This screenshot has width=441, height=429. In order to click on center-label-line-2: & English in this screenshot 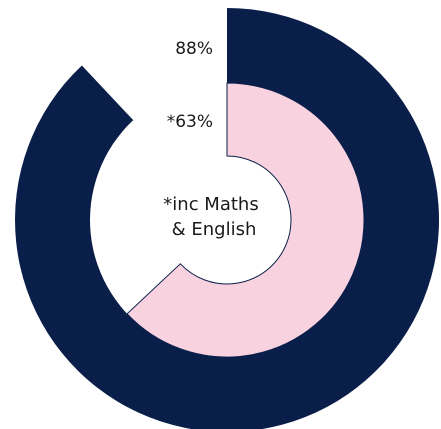, I will do `click(214, 229)`.